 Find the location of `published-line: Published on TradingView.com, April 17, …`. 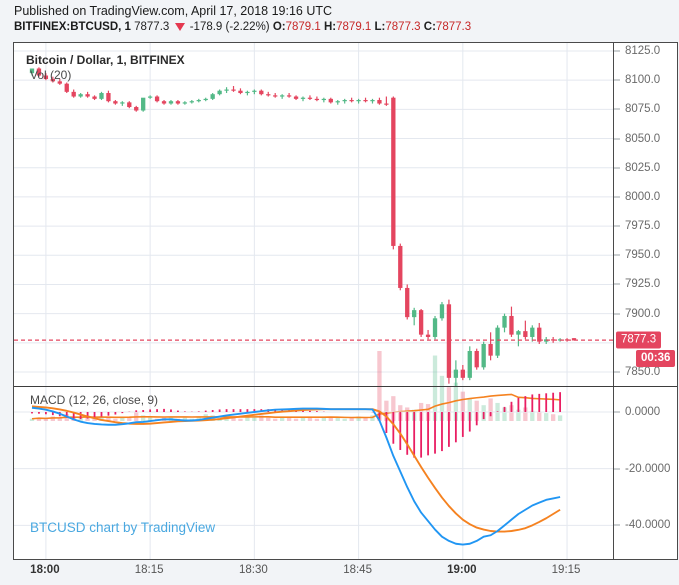

published-line: Published on TradingView.com, April 17, … is located at coordinates (173, 11).